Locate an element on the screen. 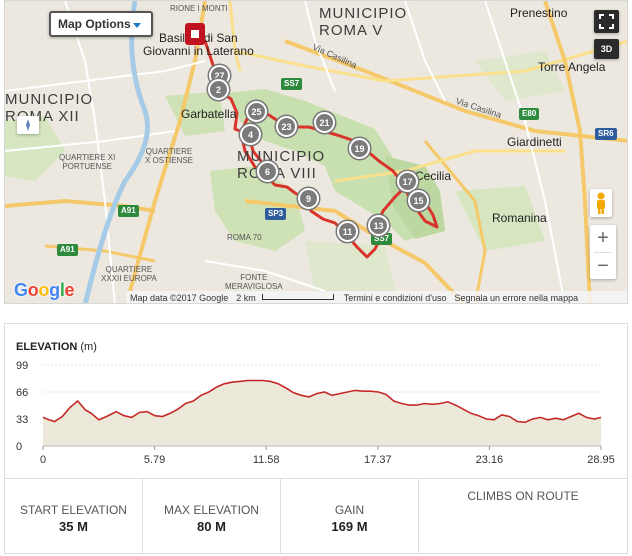 The image size is (632, 556). elevation-unit: (m) is located at coordinates (88, 347).